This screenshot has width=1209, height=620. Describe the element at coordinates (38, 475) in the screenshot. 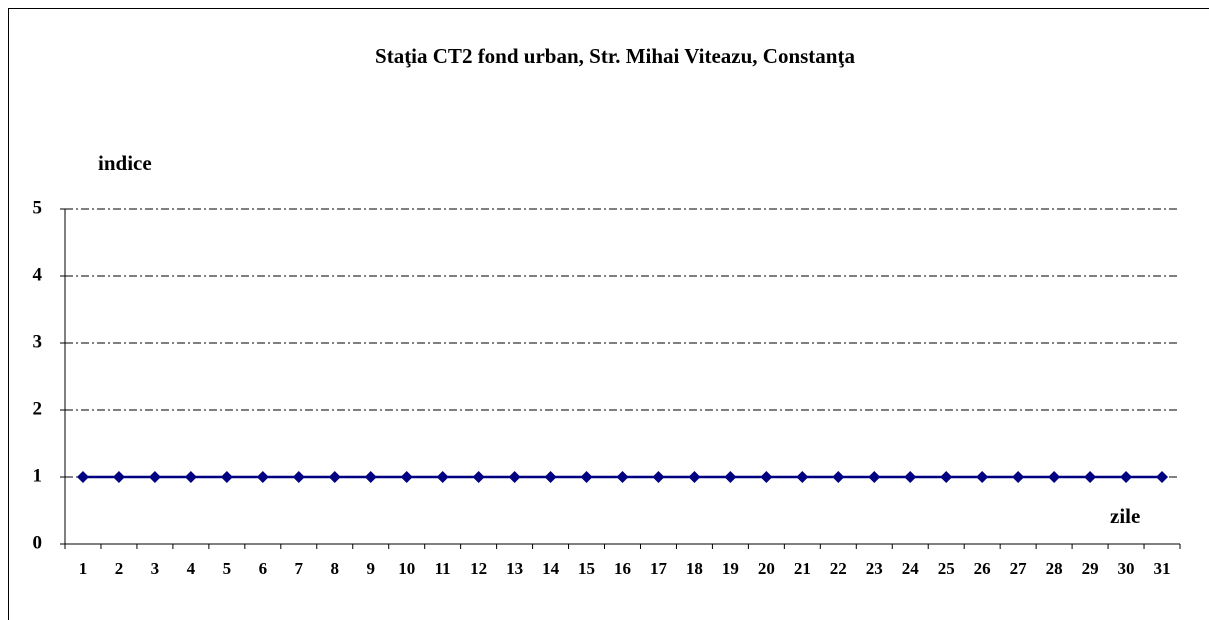

I see `y-tick-label: 1` at that location.